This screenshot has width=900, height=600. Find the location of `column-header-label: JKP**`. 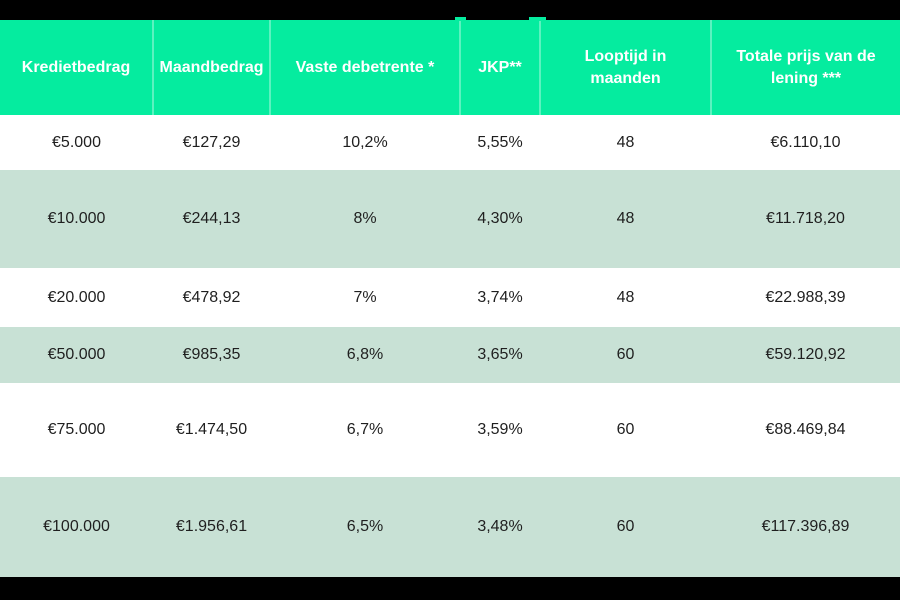

column-header-label: JKP** is located at coordinates (500, 67).